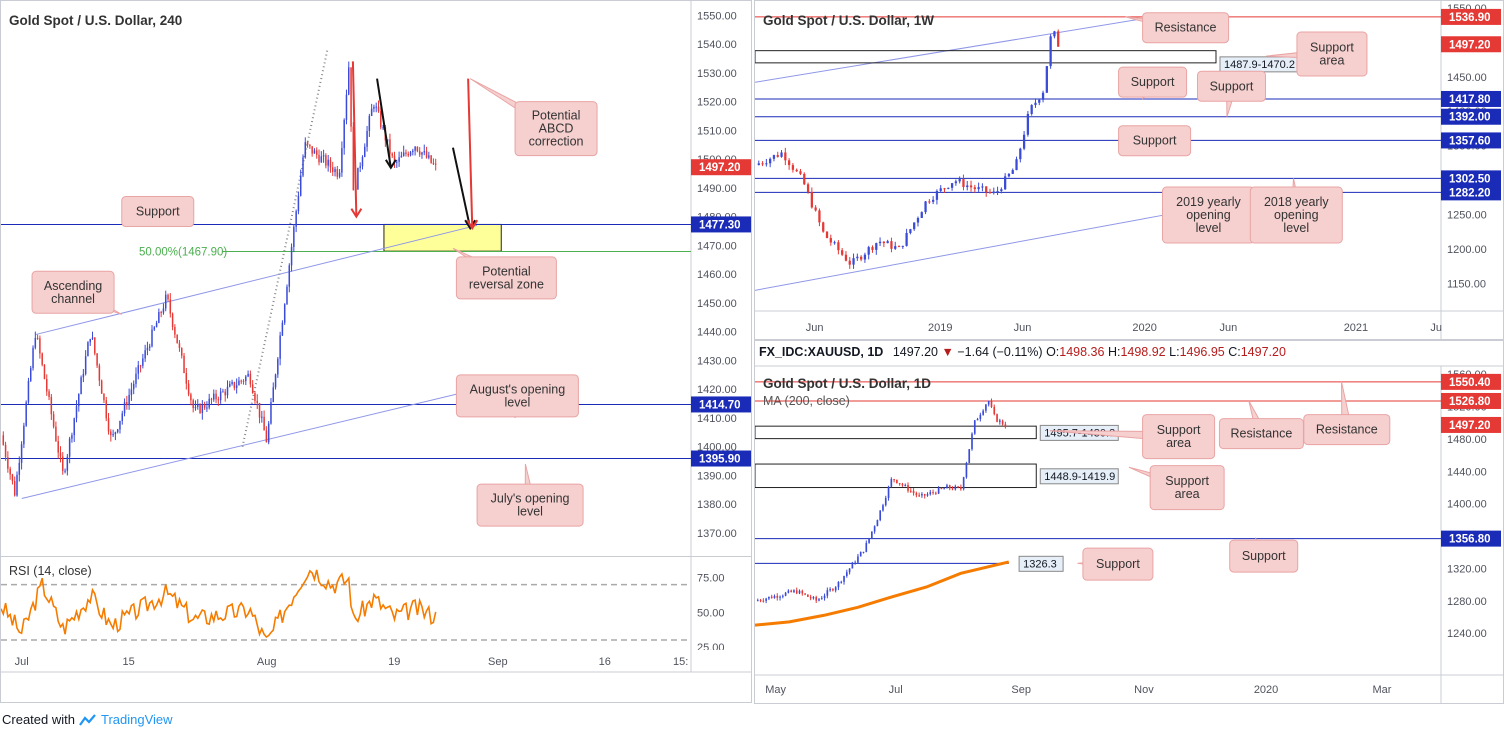  What do you see at coordinates (1467, 634) in the screenshot?
I see `d1-y-tick: 1240.00` at bounding box center [1467, 634].